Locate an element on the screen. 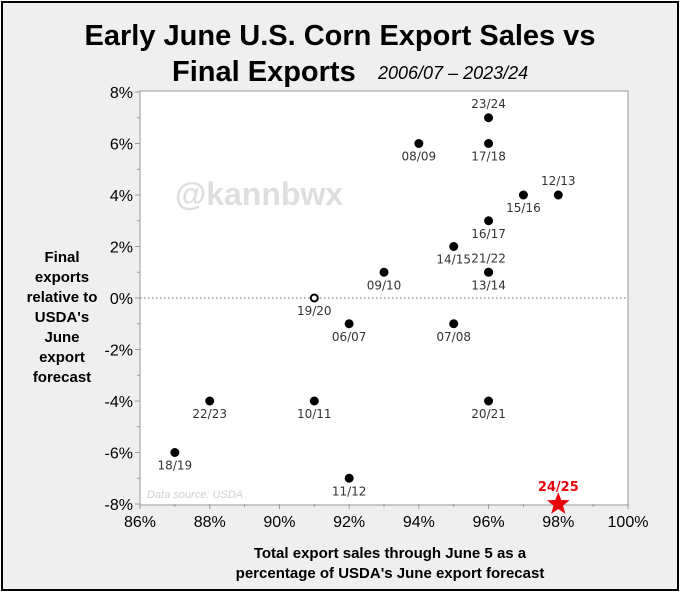  data-label: 19/20 is located at coordinates (314, 311).